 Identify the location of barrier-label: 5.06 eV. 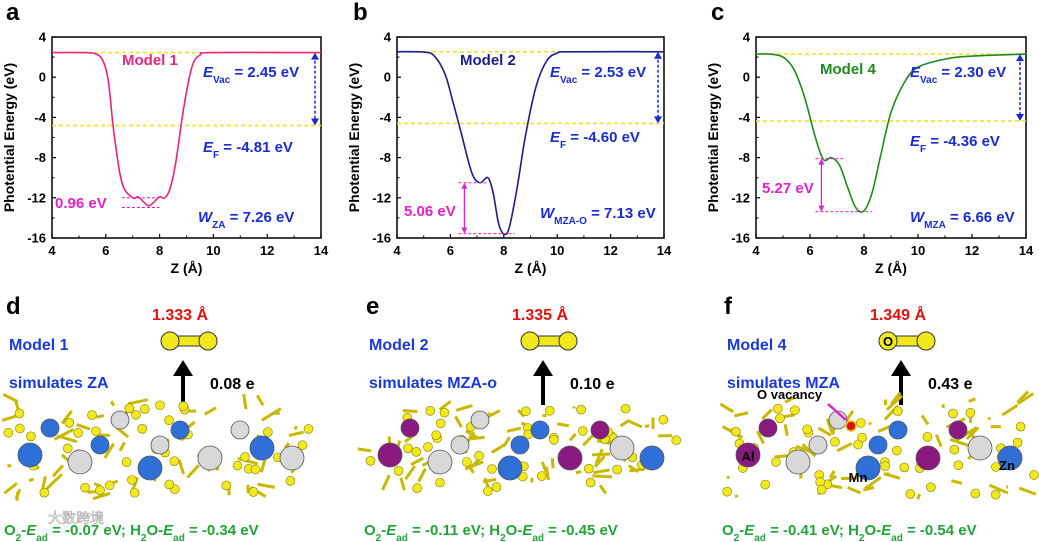
(430, 211).